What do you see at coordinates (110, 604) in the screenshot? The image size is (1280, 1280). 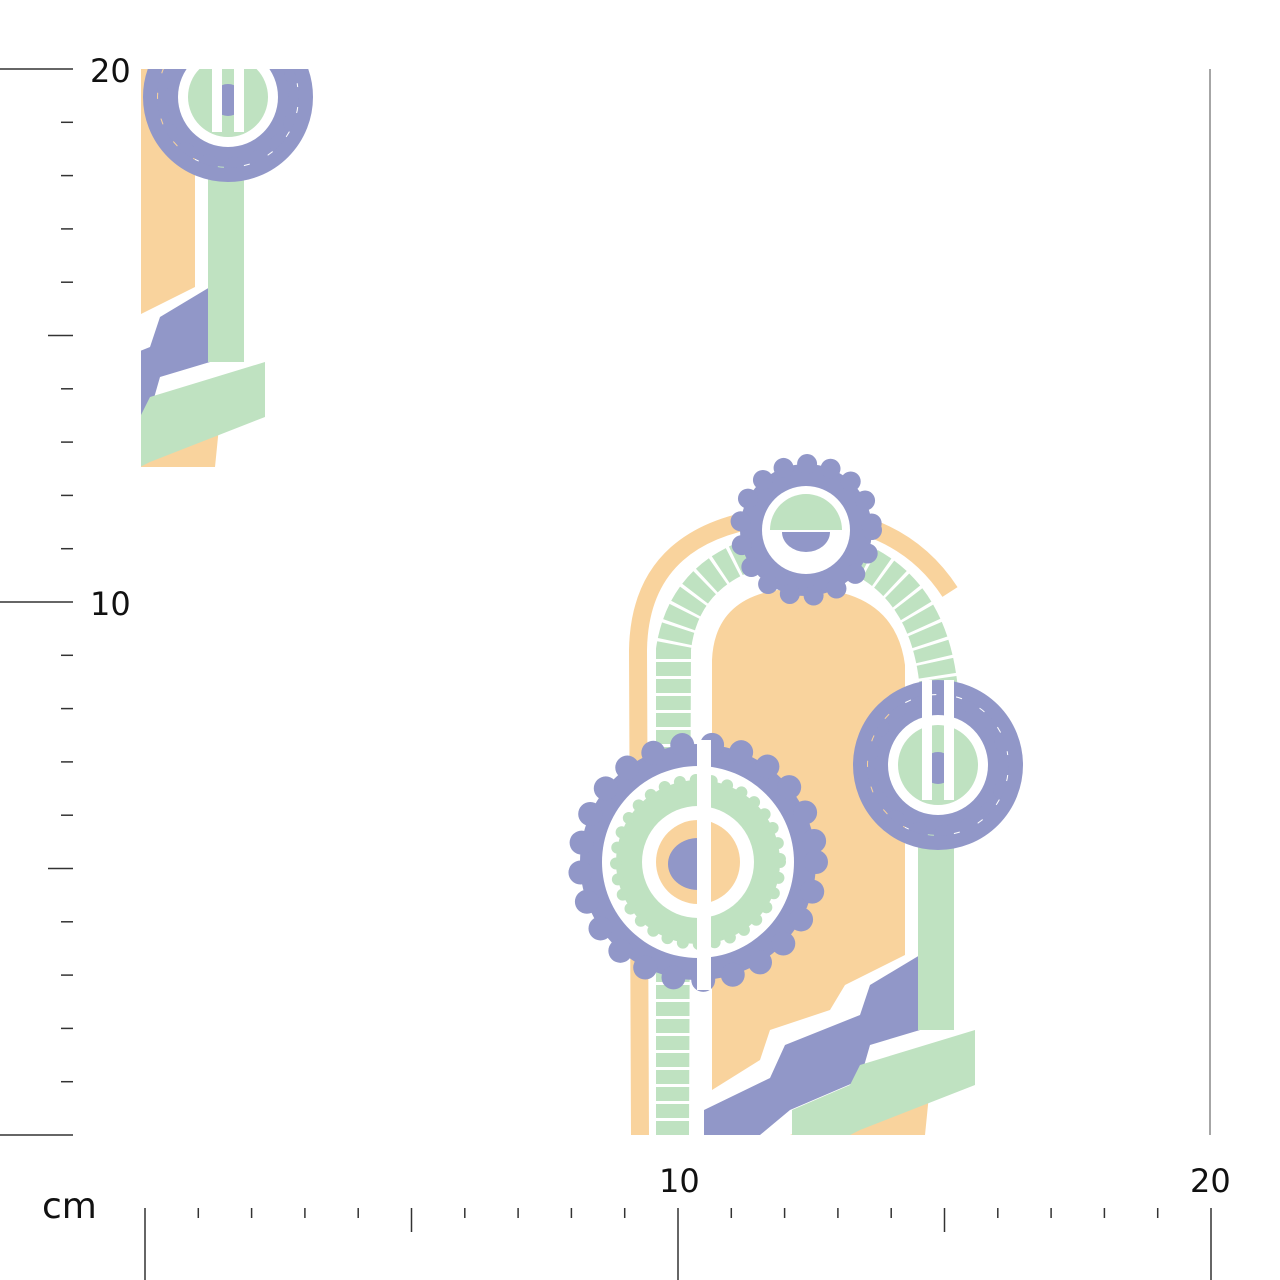 I see `vruler-label-10: 10` at bounding box center [110, 604].